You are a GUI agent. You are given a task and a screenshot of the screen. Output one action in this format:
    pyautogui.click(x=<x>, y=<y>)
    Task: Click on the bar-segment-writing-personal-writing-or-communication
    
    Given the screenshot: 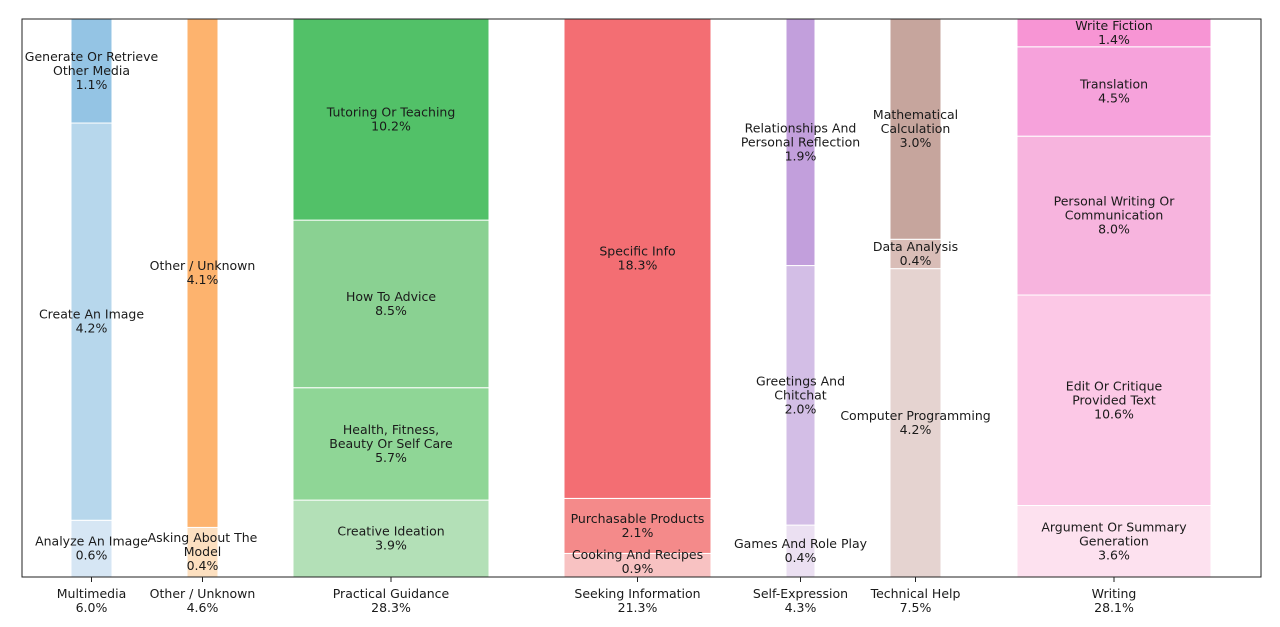 What is the action you would take?
    pyautogui.click(x=1114, y=215)
    